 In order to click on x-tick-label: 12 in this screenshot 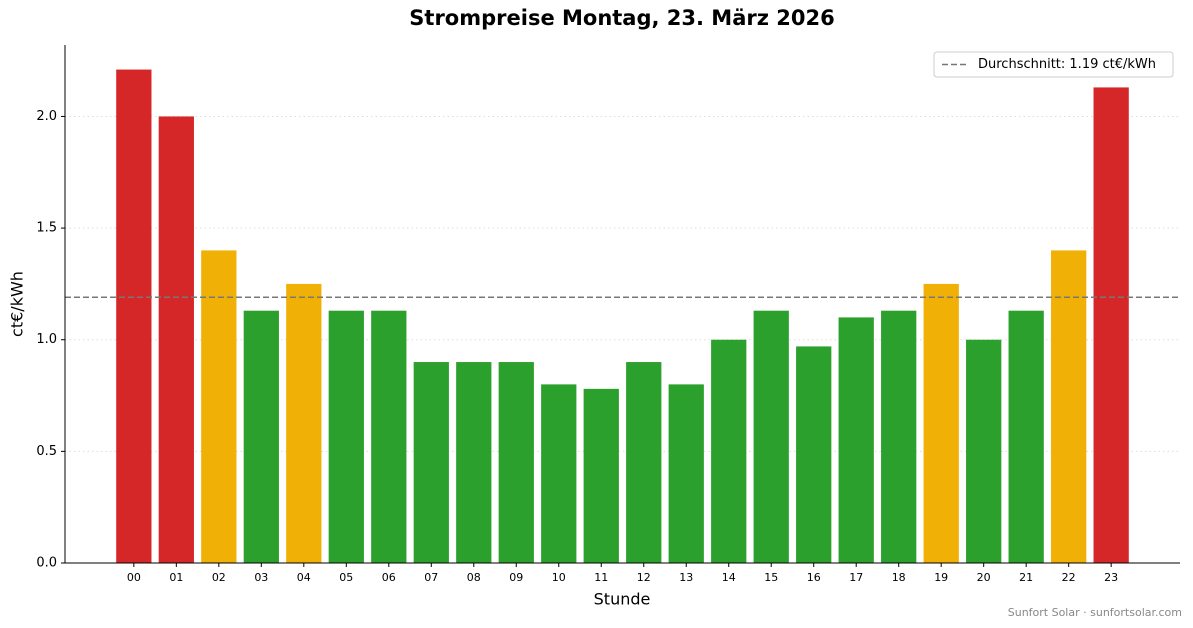, I will do `click(644, 577)`.